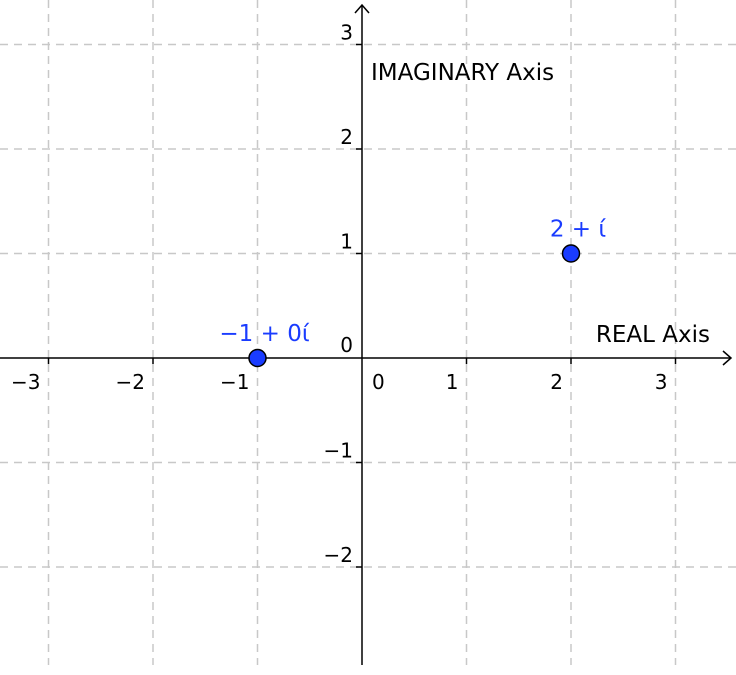  I want to click on real-axis-arrow, so click(727, 358).